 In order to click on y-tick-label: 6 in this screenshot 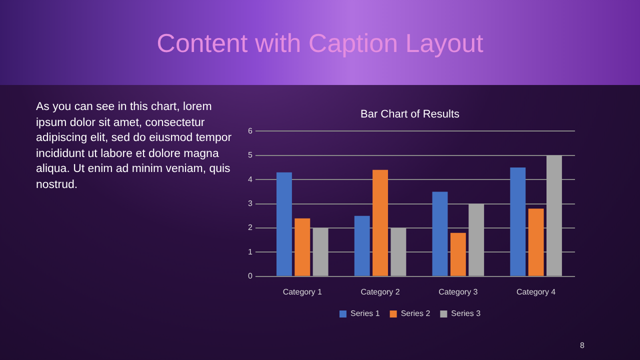, I will do `click(250, 131)`.